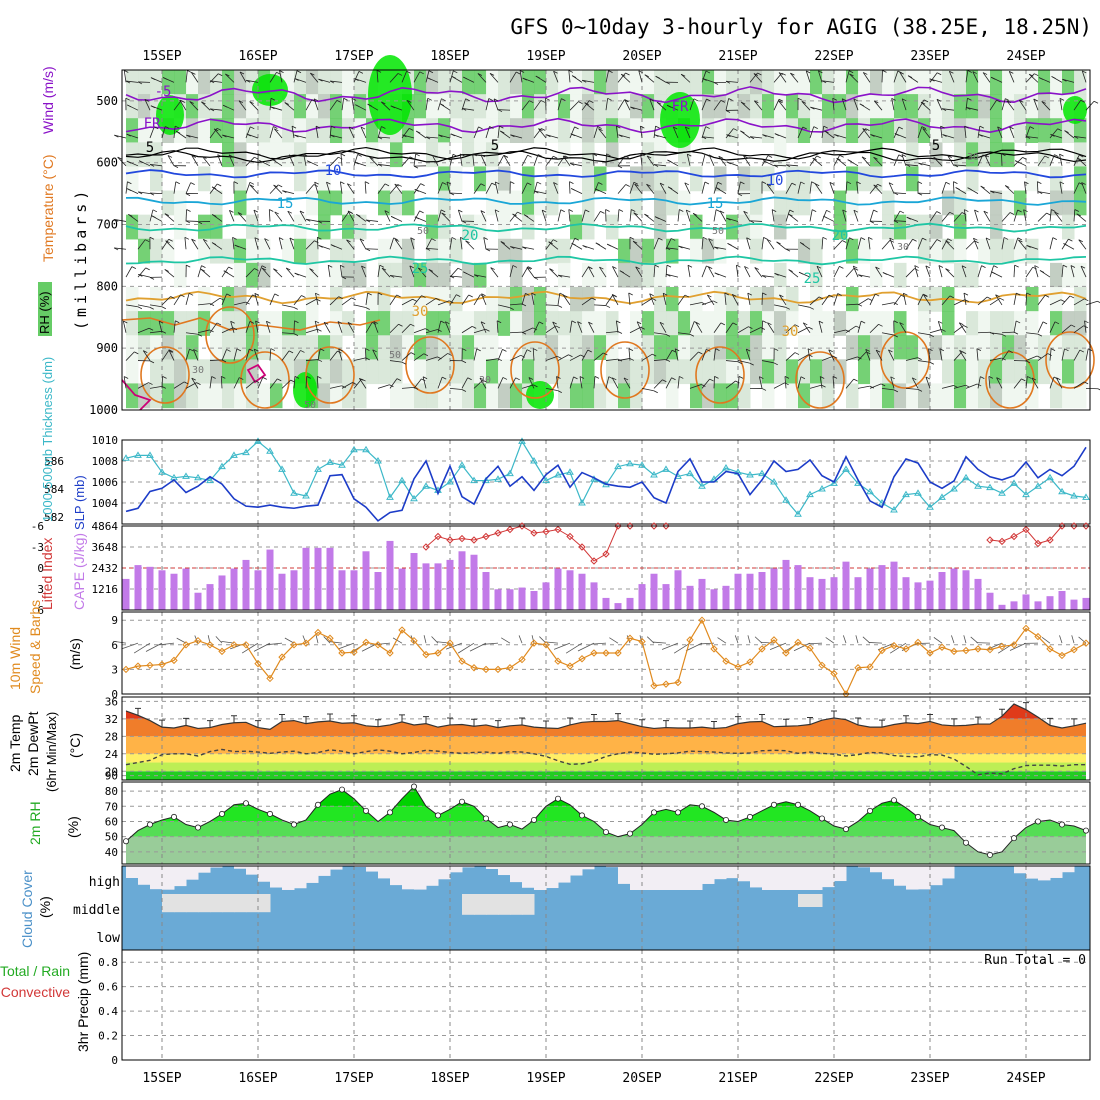  Describe the element at coordinates (96, 910) in the screenshot. I see `cloud-level-middle: middle` at that location.